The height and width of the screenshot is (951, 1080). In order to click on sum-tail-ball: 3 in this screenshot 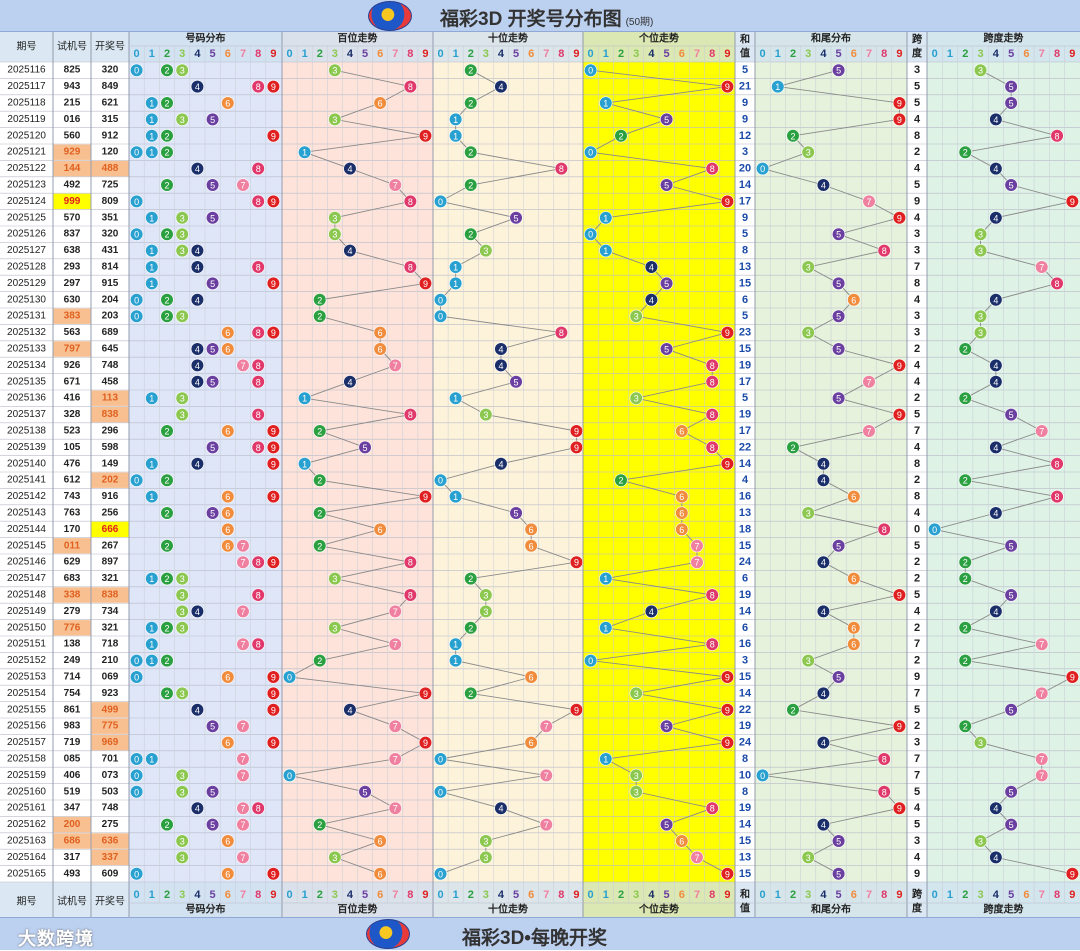, I will do `click(808, 333)`.